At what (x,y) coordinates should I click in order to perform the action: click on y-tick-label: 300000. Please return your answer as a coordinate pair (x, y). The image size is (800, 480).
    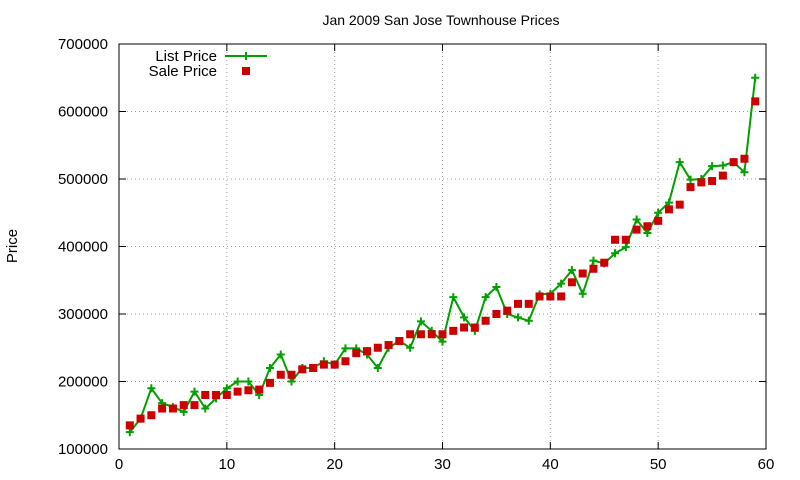
    Looking at the image, I should click on (83, 314).